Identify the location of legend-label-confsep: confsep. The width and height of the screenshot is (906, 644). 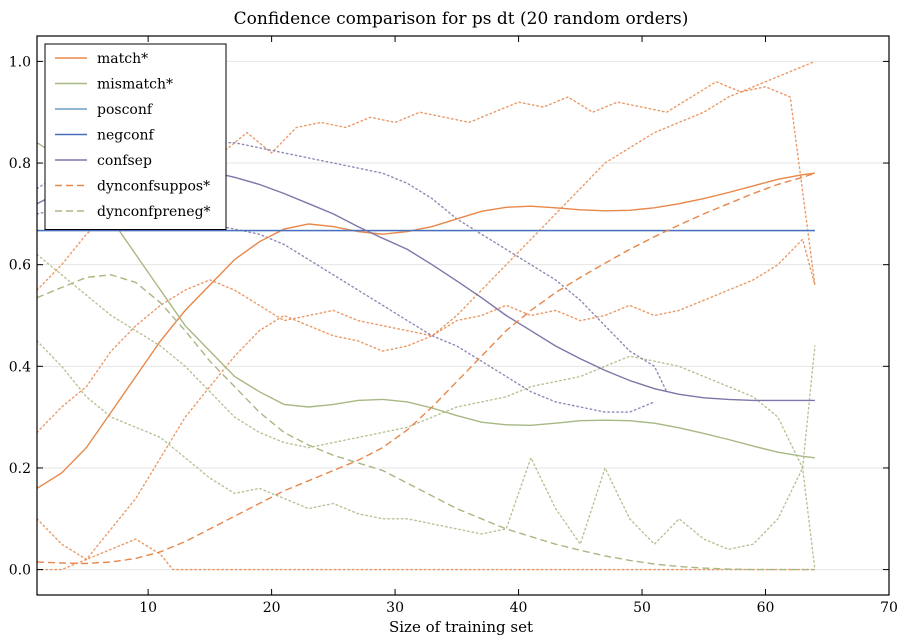
(124, 161).